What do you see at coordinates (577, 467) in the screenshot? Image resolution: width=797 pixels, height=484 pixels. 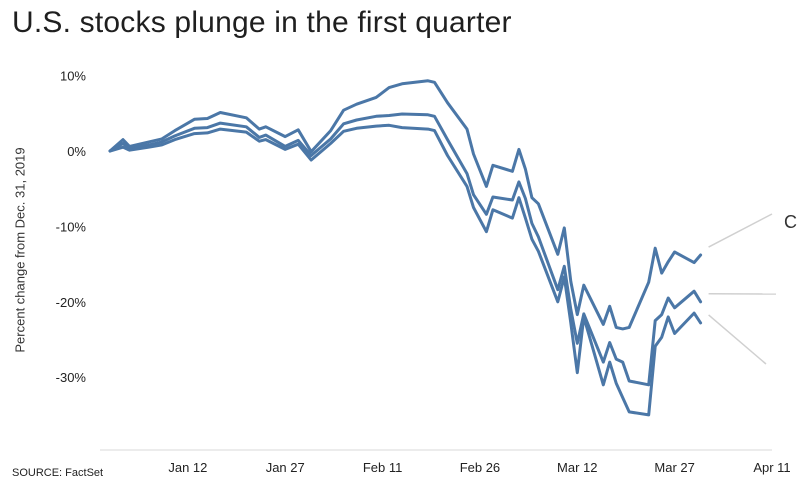 I see `x-tick-label: Mar 12` at bounding box center [577, 467].